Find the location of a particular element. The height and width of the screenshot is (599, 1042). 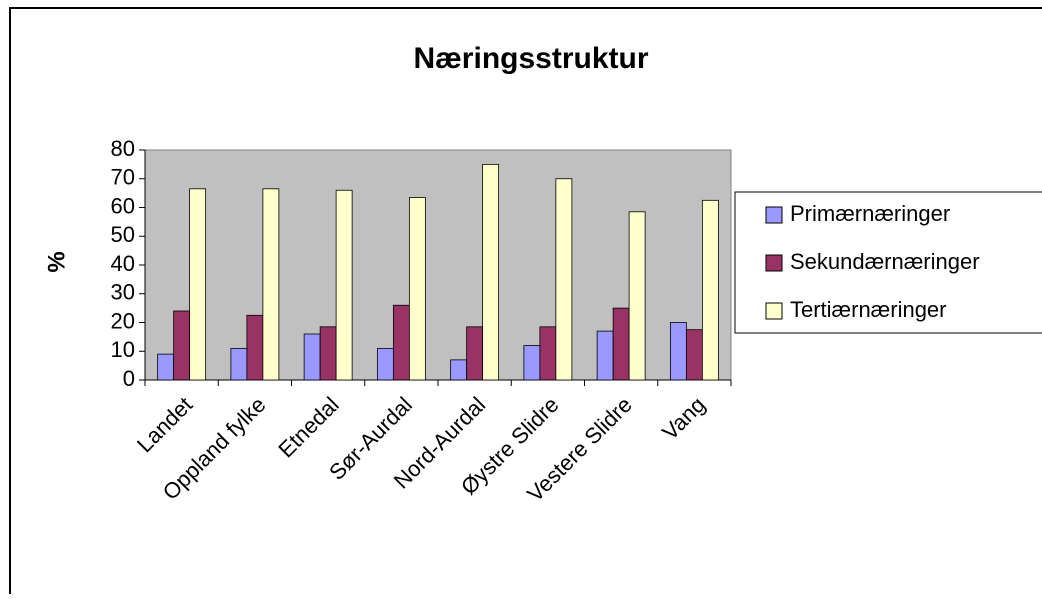

y-tick-label: 10 is located at coordinates (123, 349).